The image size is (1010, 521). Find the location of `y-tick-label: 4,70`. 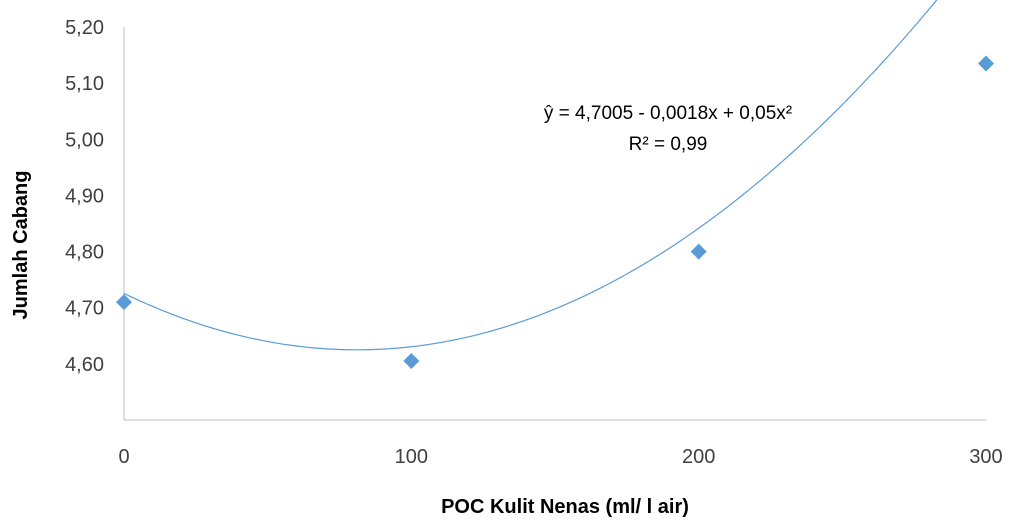

y-tick-label: 4,70 is located at coordinates (84, 309).